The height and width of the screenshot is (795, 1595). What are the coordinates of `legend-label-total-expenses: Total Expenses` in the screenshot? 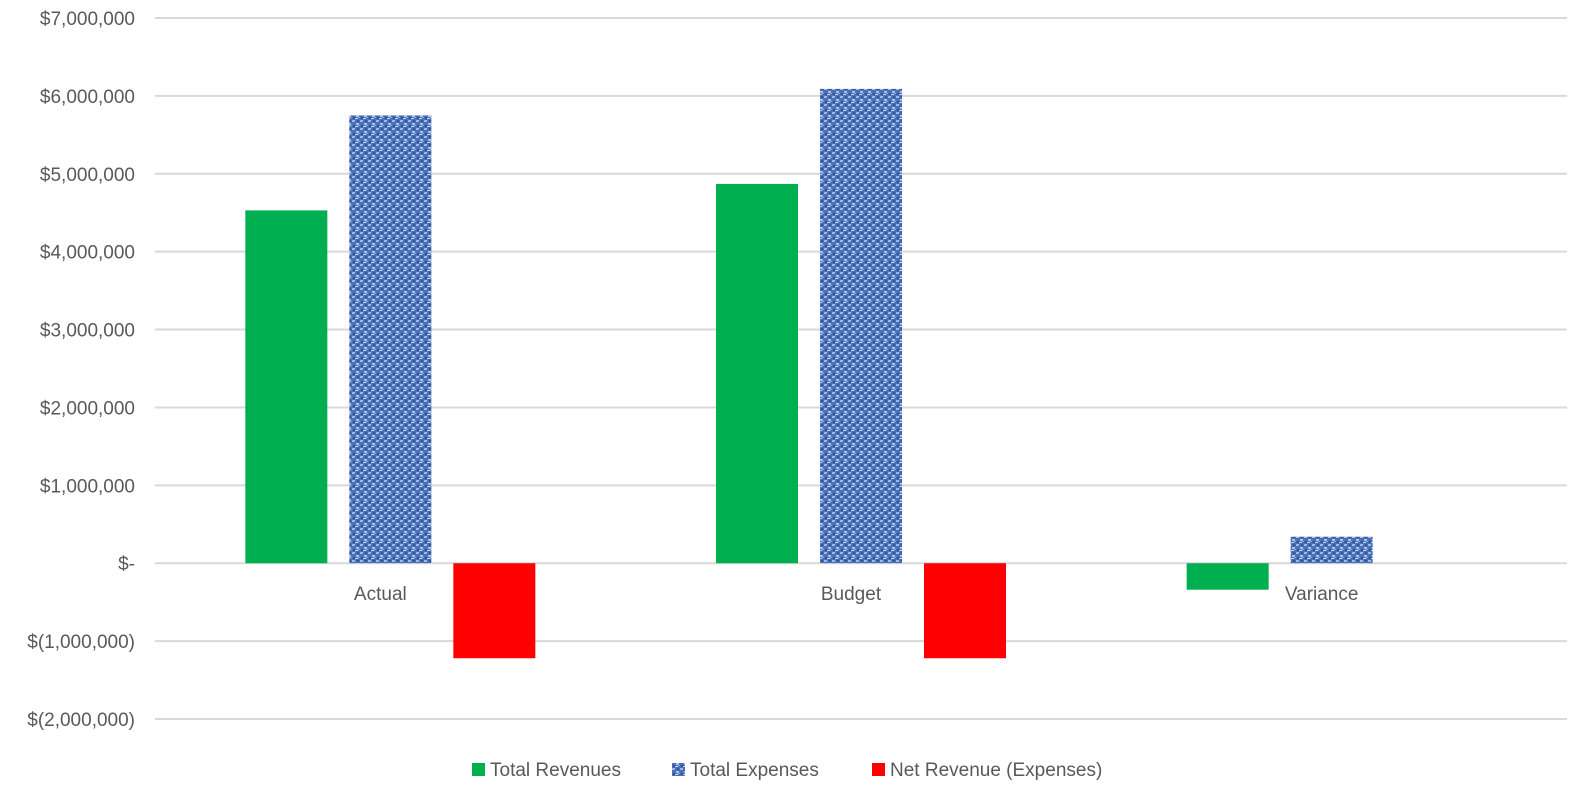 It's located at (754, 770).